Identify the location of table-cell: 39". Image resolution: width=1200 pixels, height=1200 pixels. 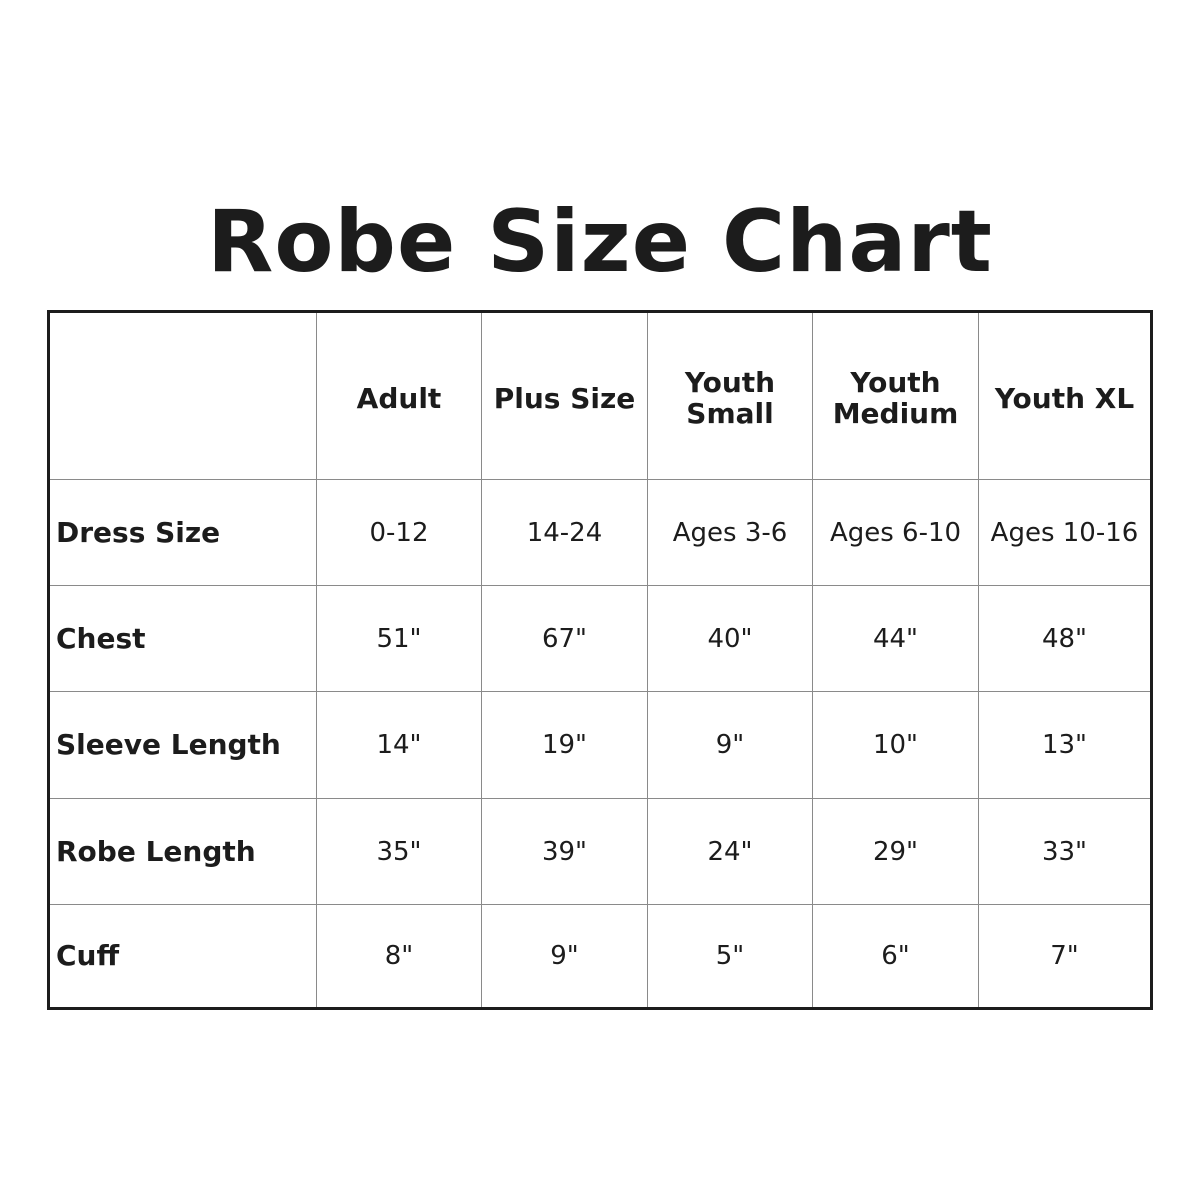
(565, 852).